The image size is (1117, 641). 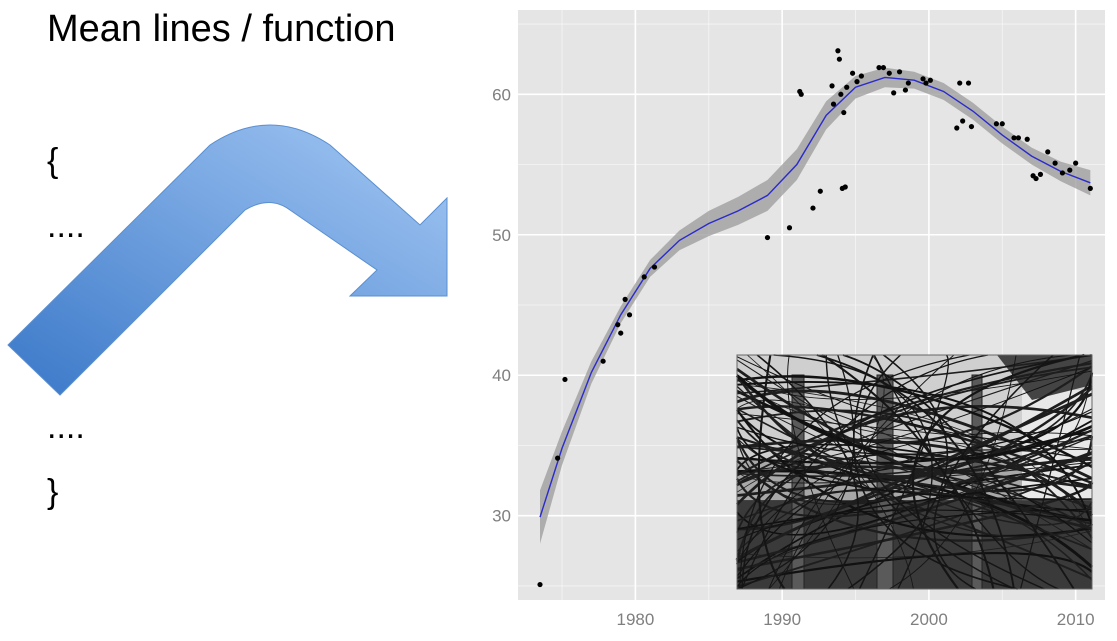 I want to click on photo-frame, so click(x=914, y=472).